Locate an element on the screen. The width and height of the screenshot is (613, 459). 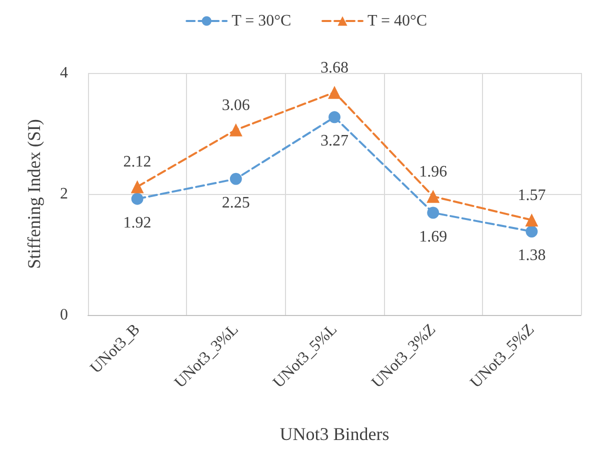
data-label: 3.06 is located at coordinates (236, 105).